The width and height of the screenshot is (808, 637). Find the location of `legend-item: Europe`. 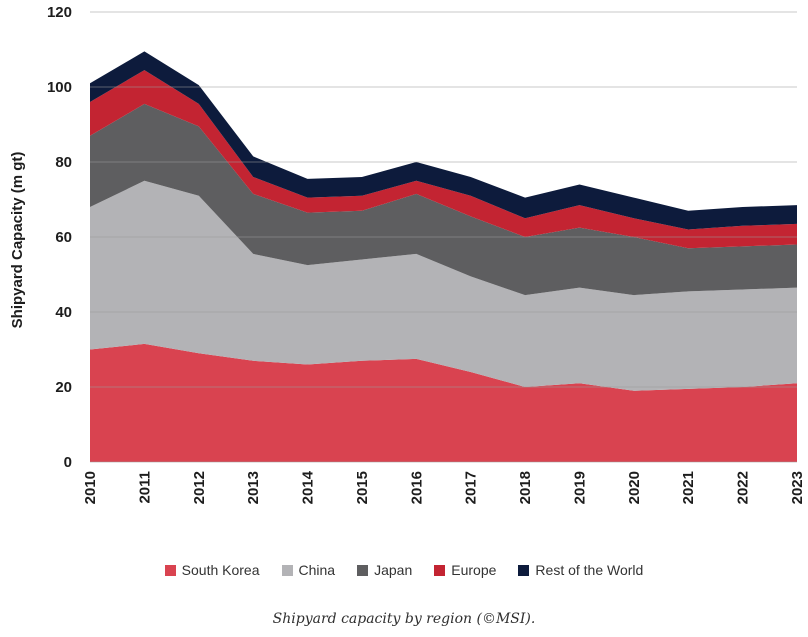

legend-item: Europe is located at coordinates (465, 570).